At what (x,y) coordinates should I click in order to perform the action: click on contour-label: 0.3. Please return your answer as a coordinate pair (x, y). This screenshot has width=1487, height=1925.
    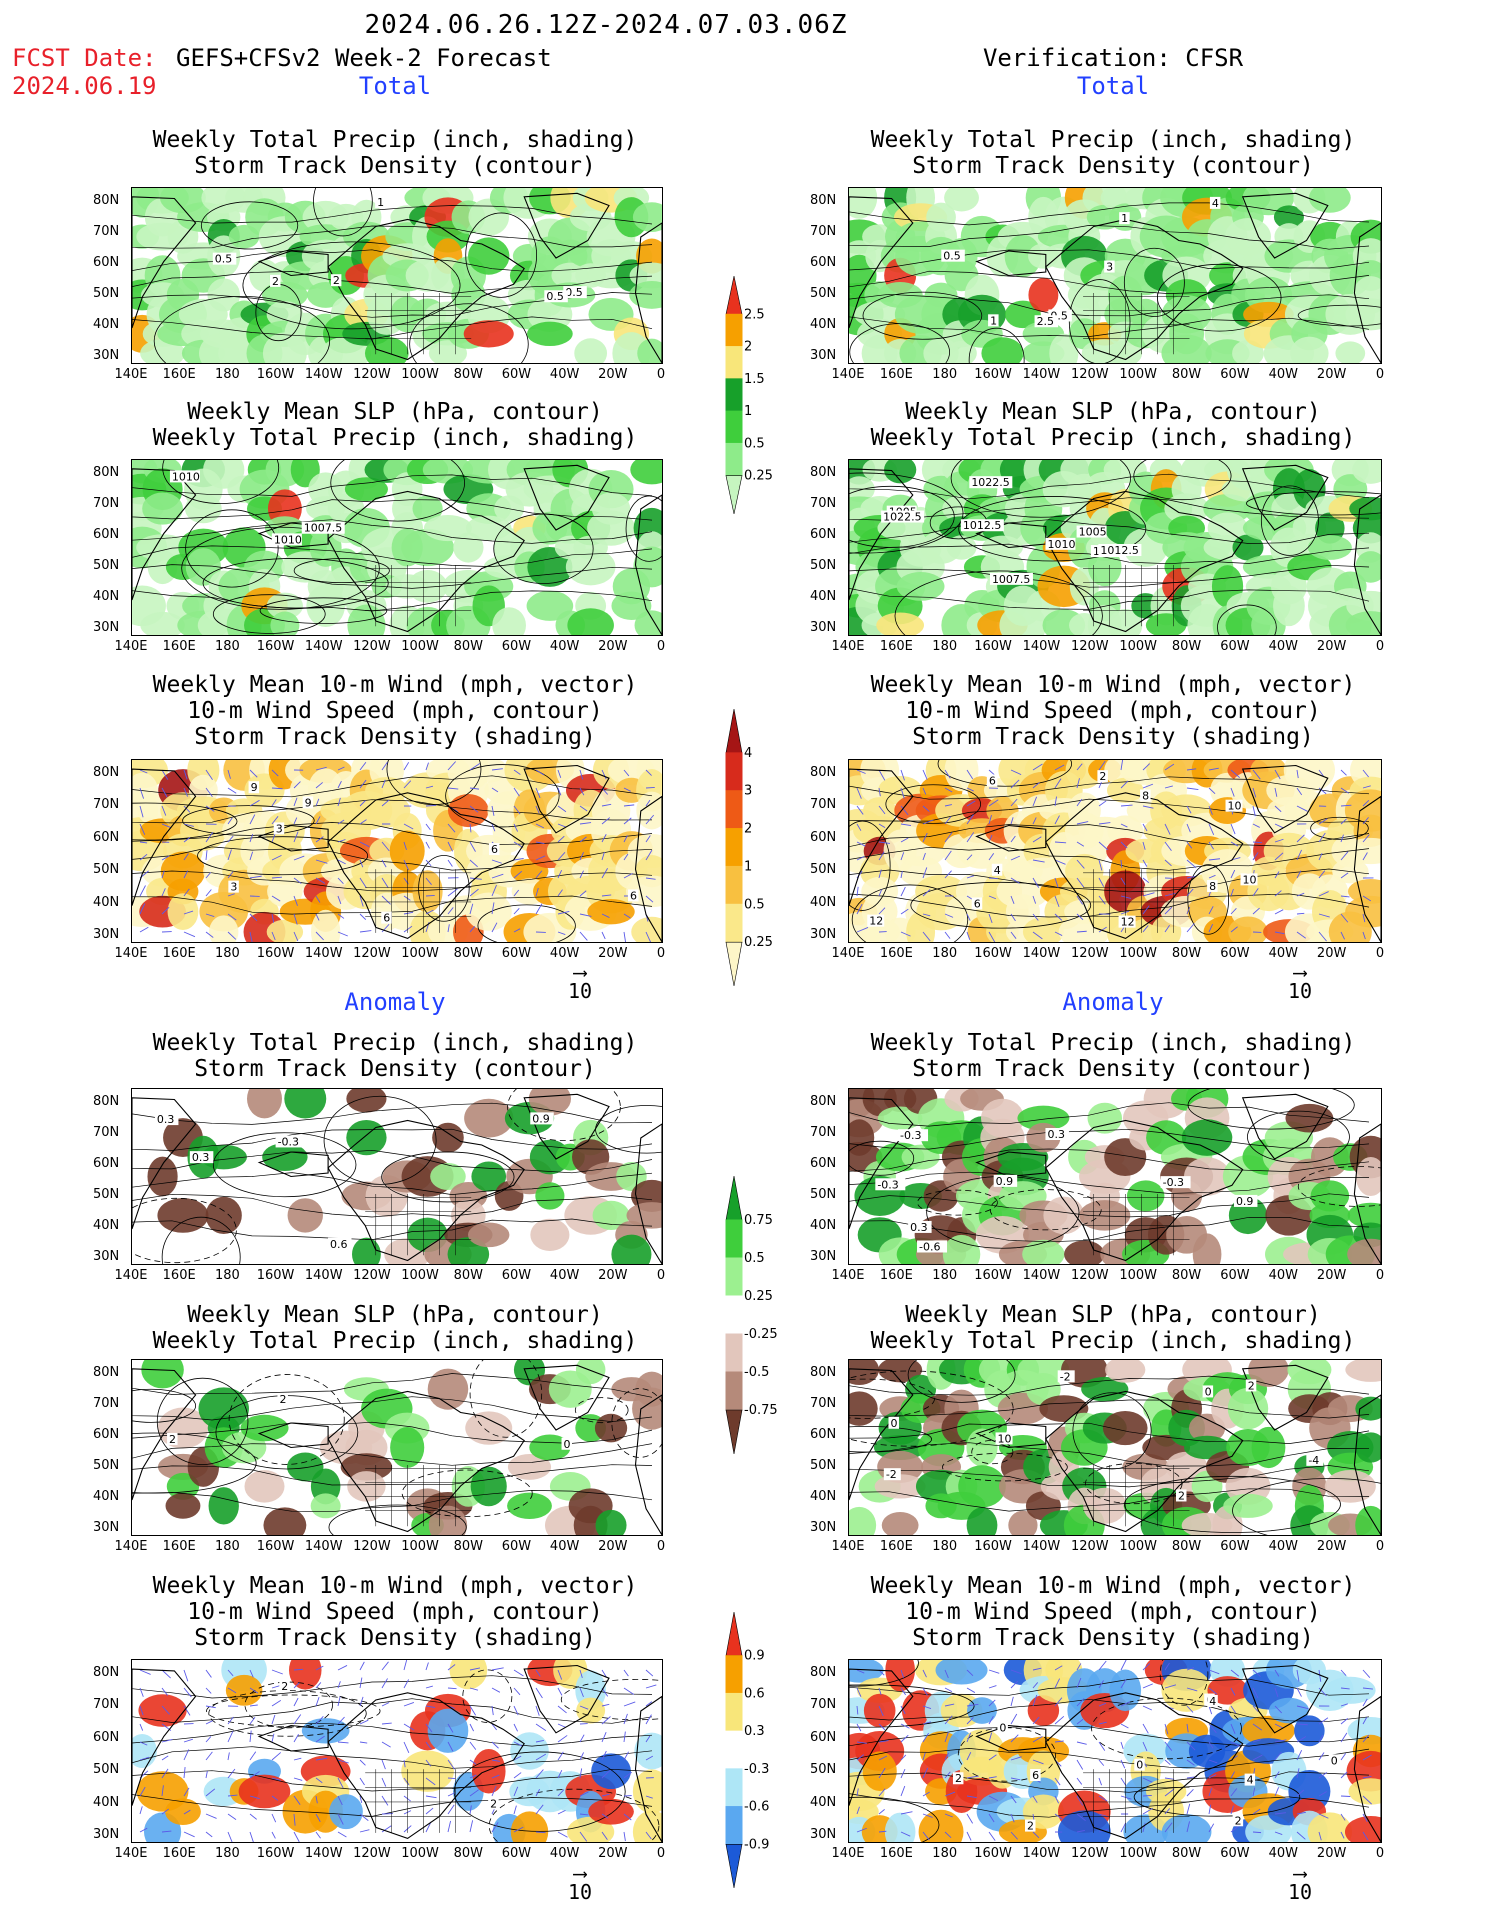
    Looking at the image, I should click on (1056, 1134).